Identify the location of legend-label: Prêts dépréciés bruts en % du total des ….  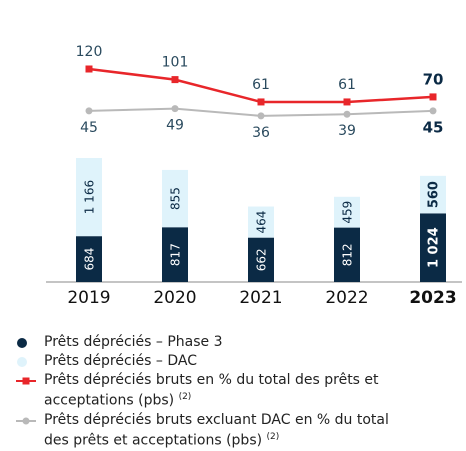
(211, 390).